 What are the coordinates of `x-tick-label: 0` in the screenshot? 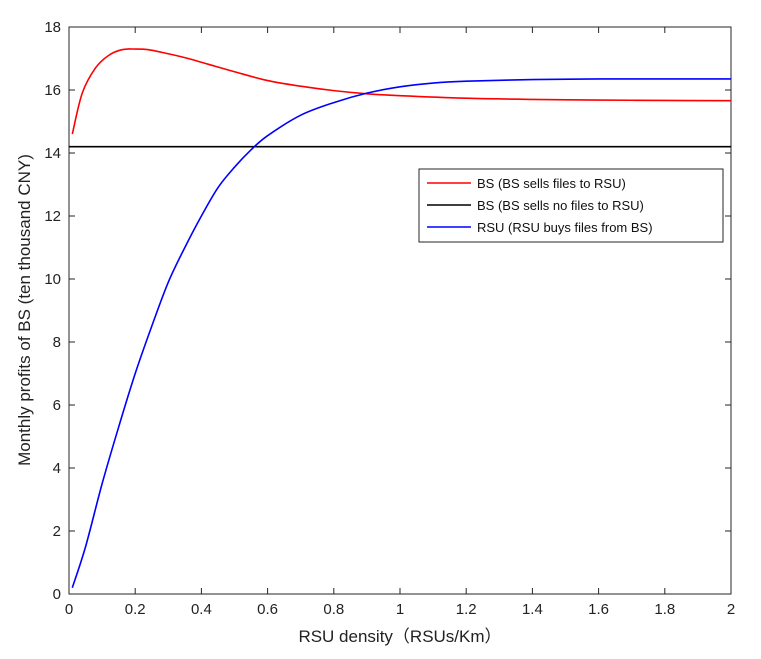 It's located at (69, 609).